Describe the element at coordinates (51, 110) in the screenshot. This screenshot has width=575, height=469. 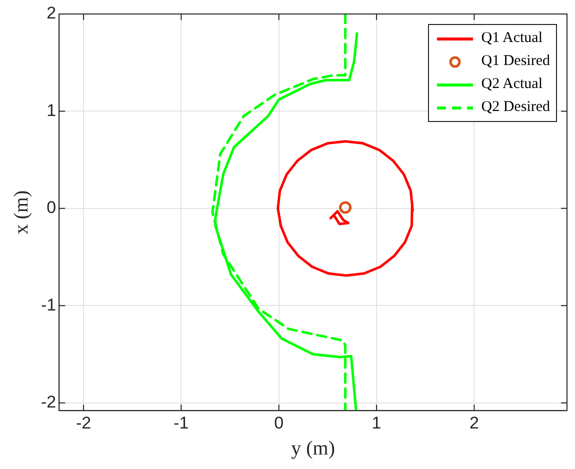
I see `y-tick-label: 1` at that location.